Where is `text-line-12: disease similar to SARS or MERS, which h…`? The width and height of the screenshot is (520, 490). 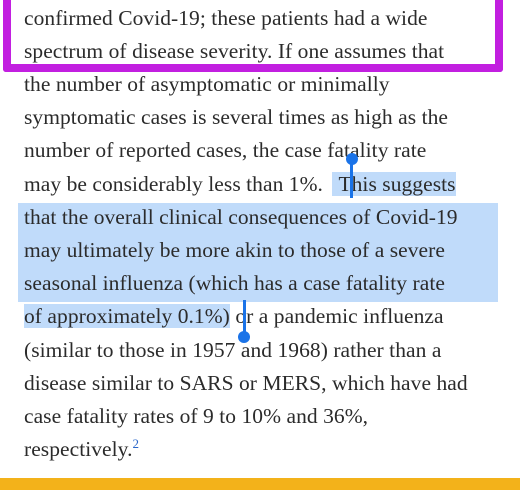
text-line-12: disease similar to SARS or MERS, which h… is located at coordinates (246, 383).